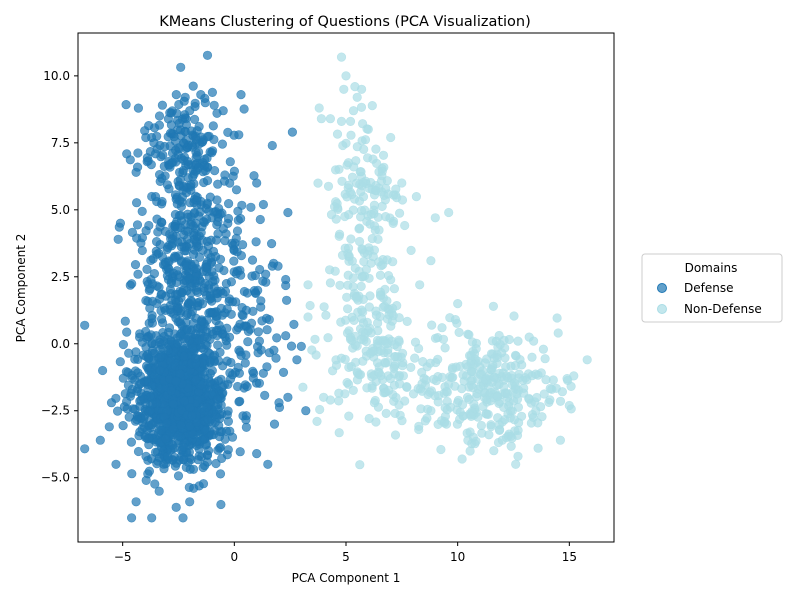  Describe the element at coordinates (346, 557) in the screenshot. I see `x-tick-label: 5` at that location.